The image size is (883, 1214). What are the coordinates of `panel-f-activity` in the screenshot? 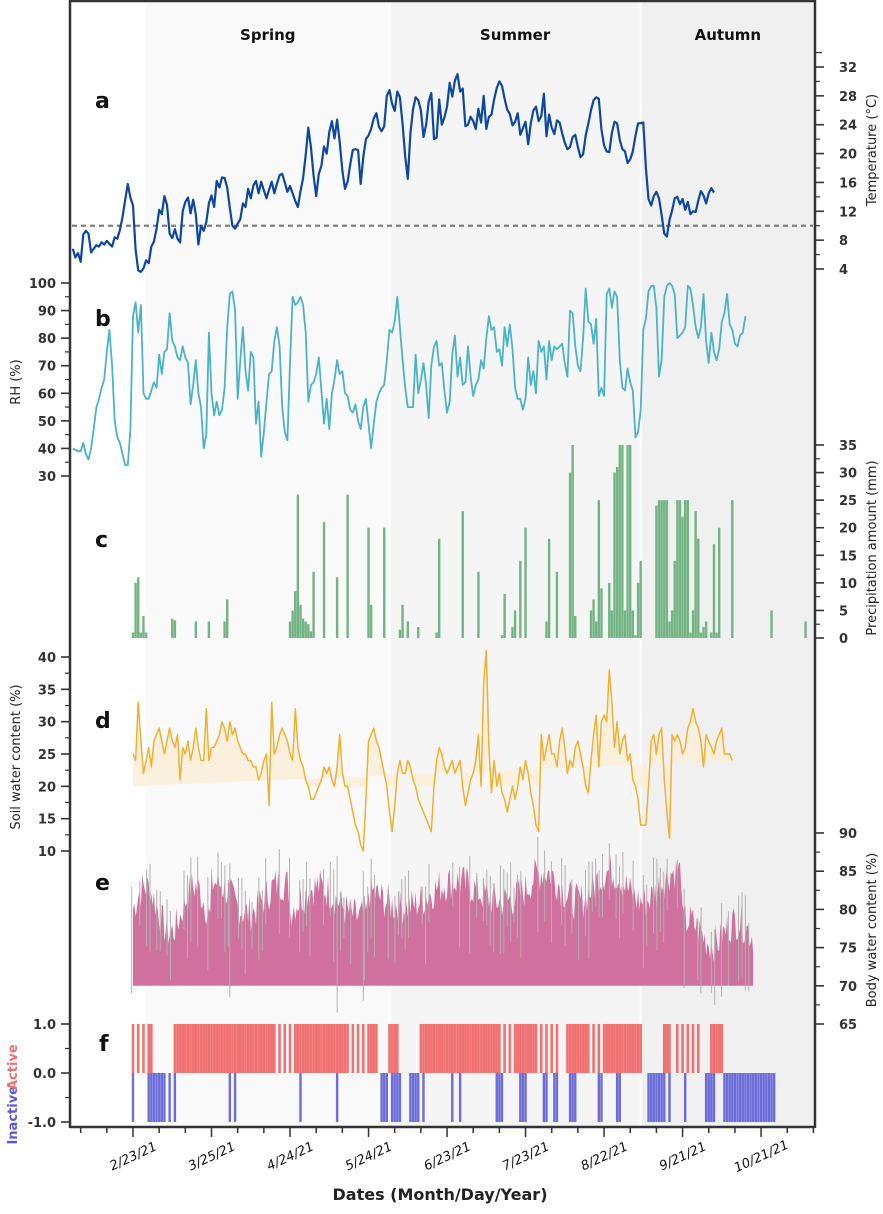 It's located at (453, 1073).